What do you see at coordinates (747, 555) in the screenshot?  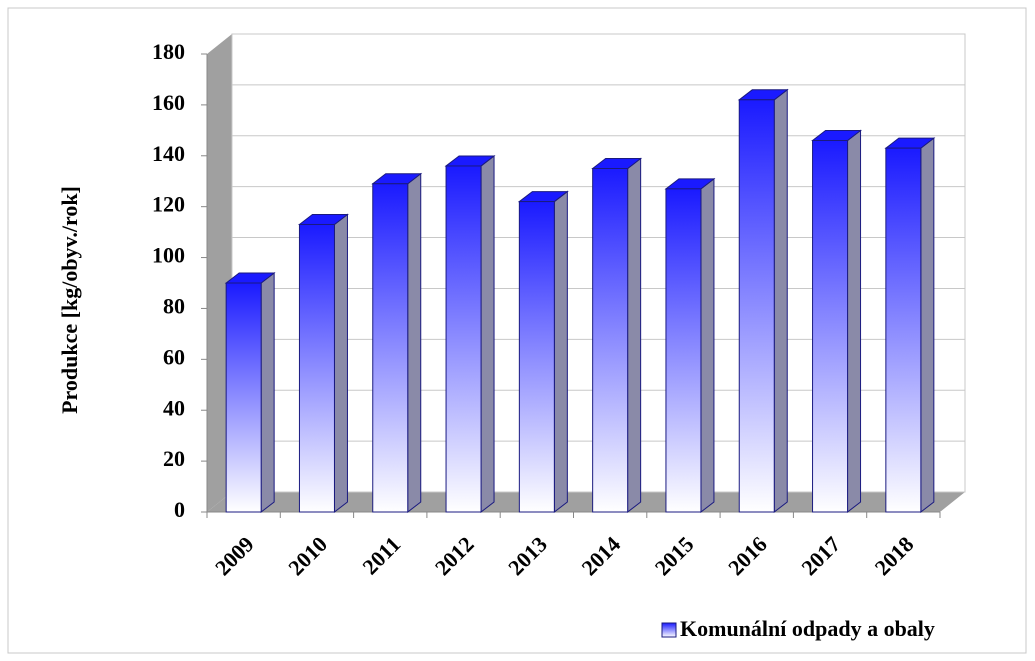 I see `x-tick-label: 2016` at bounding box center [747, 555].